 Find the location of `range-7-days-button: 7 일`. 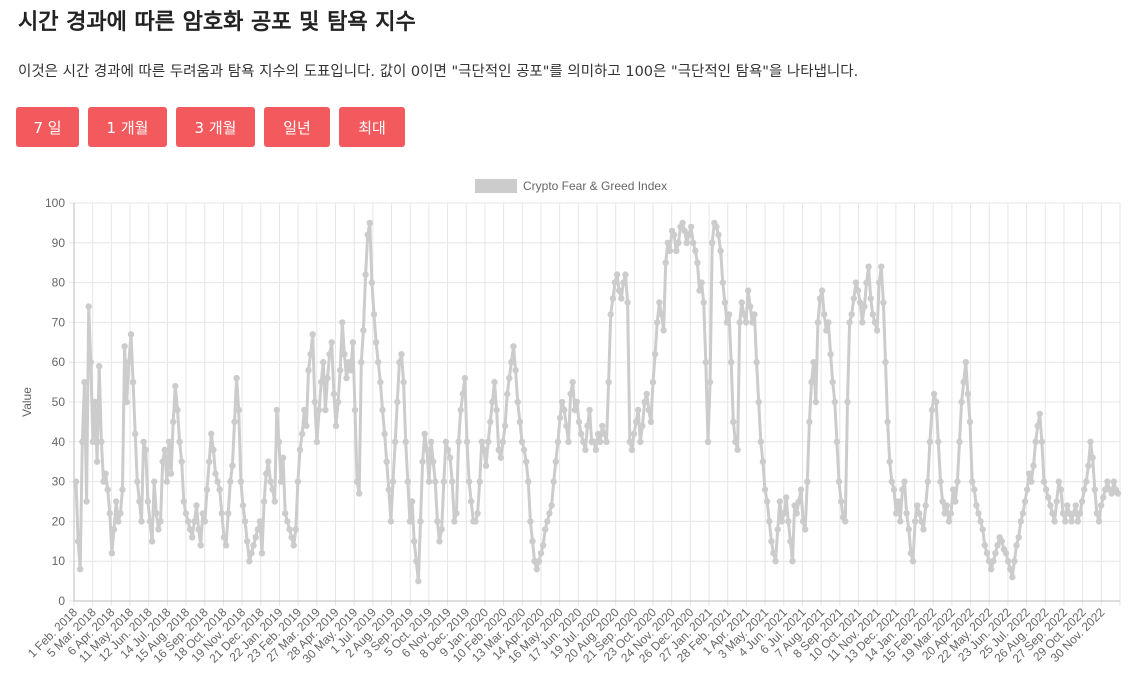

range-7-days-button: 7 일 is located at coordinates (47, 127).